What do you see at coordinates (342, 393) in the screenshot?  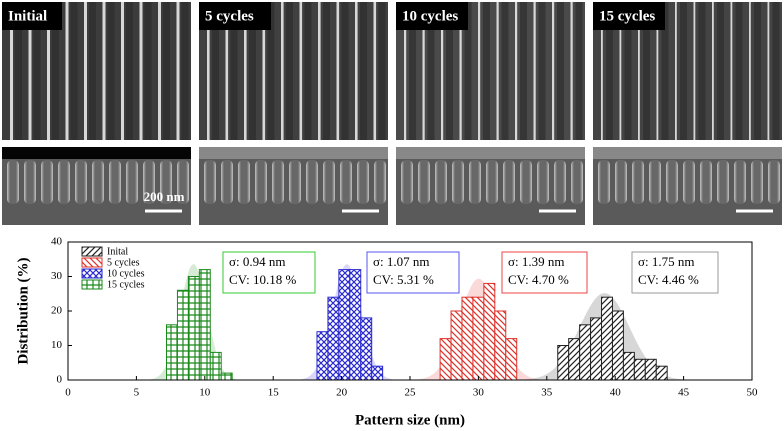 I see `x-tick-label: 20` at bounding box center [342, 393].